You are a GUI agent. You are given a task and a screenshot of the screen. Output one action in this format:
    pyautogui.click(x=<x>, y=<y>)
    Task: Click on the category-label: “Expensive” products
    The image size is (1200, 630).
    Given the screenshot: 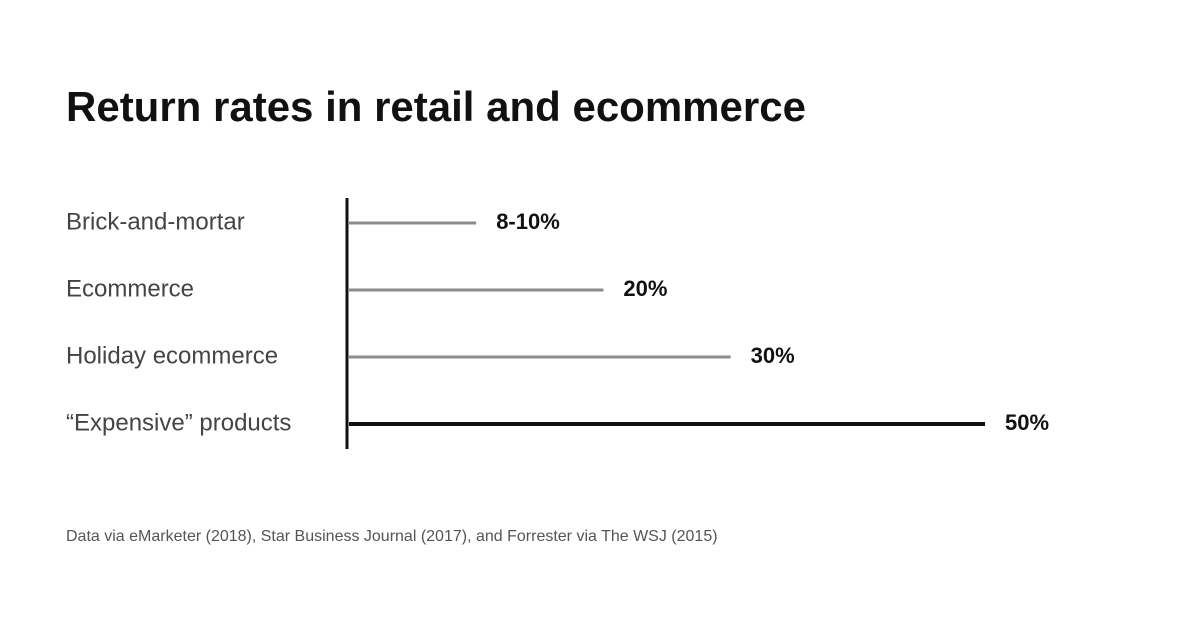 What is the action you would take?
    pyautogui.click(x=178, y=422)
    